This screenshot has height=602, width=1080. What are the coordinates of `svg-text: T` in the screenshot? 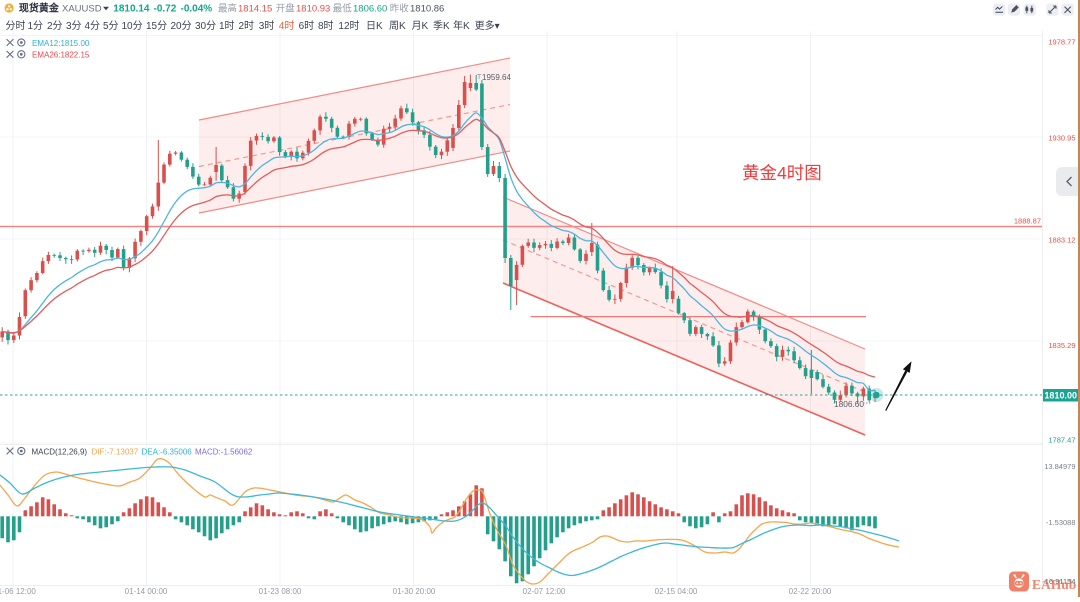 It's located at (479, 77).